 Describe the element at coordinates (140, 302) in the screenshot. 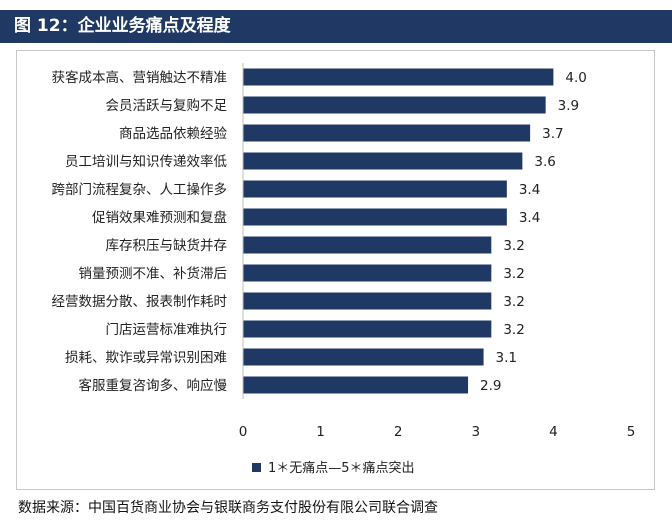

I see `category-label: 经营数据分散、报表制作耗时` at that location.